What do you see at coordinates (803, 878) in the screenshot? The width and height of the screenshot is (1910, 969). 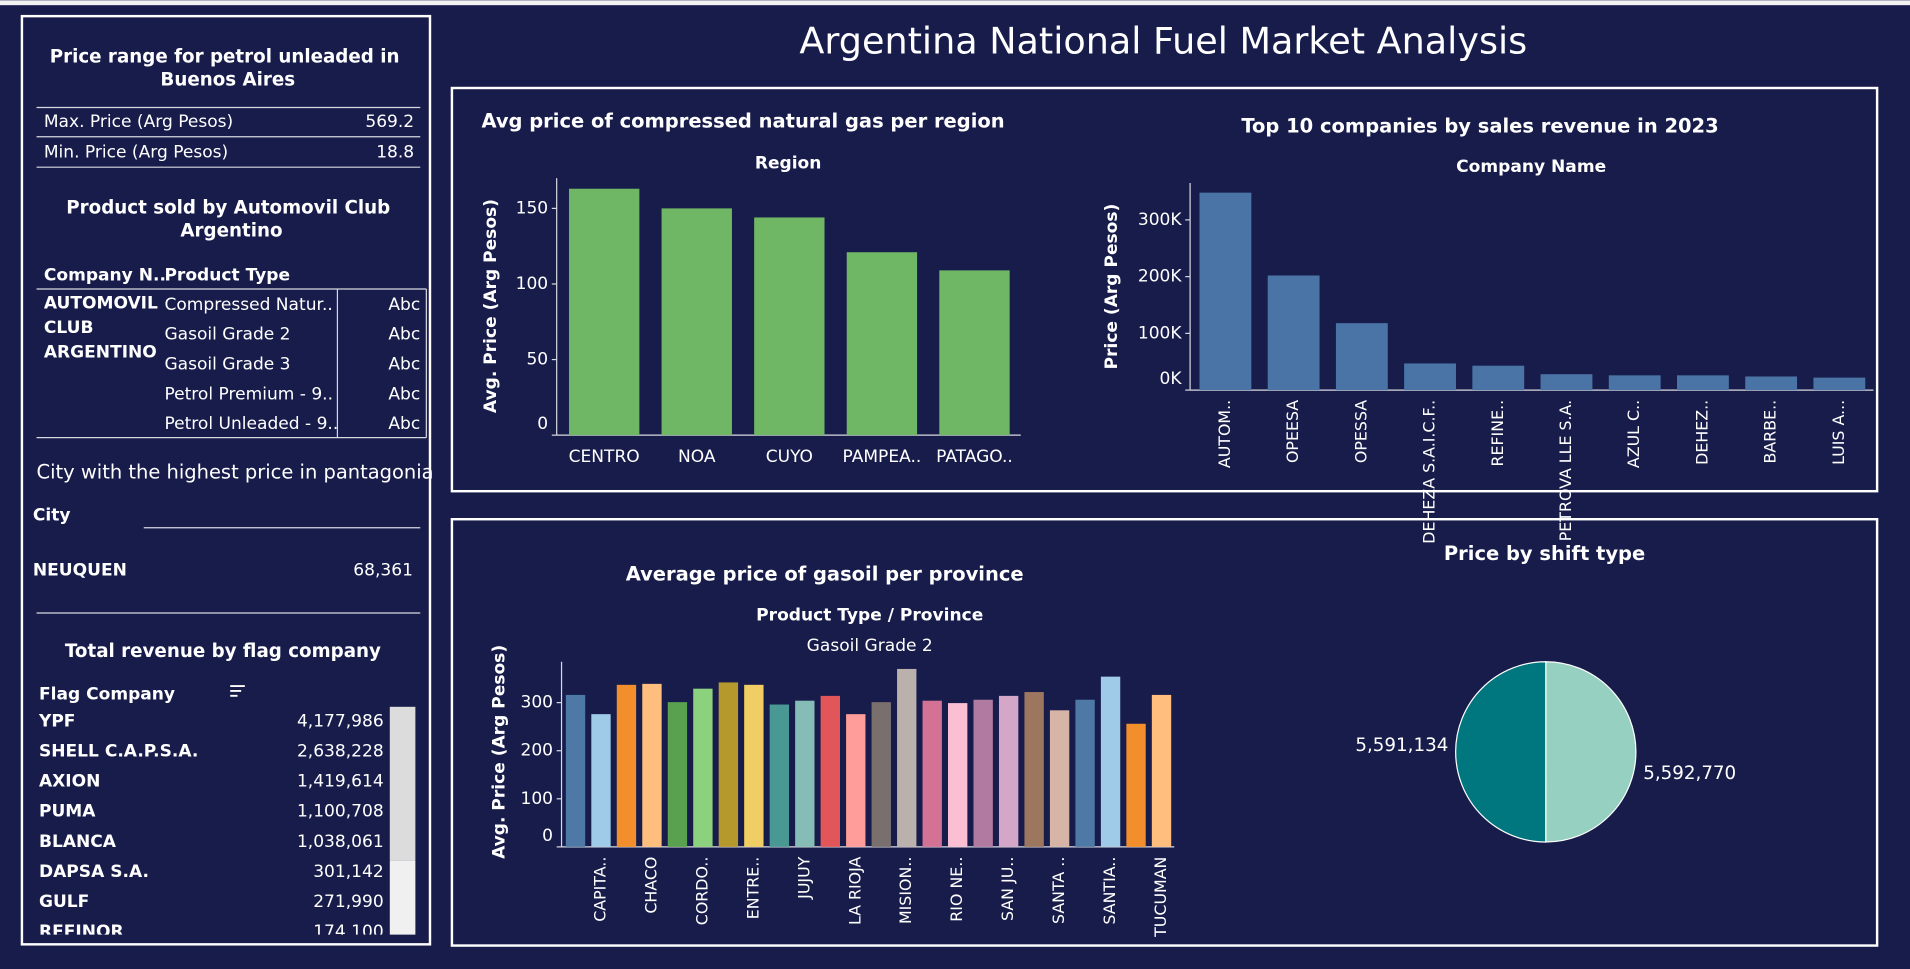 I see `x-tick-label: JUJUY` at bounding box center [803, 878].